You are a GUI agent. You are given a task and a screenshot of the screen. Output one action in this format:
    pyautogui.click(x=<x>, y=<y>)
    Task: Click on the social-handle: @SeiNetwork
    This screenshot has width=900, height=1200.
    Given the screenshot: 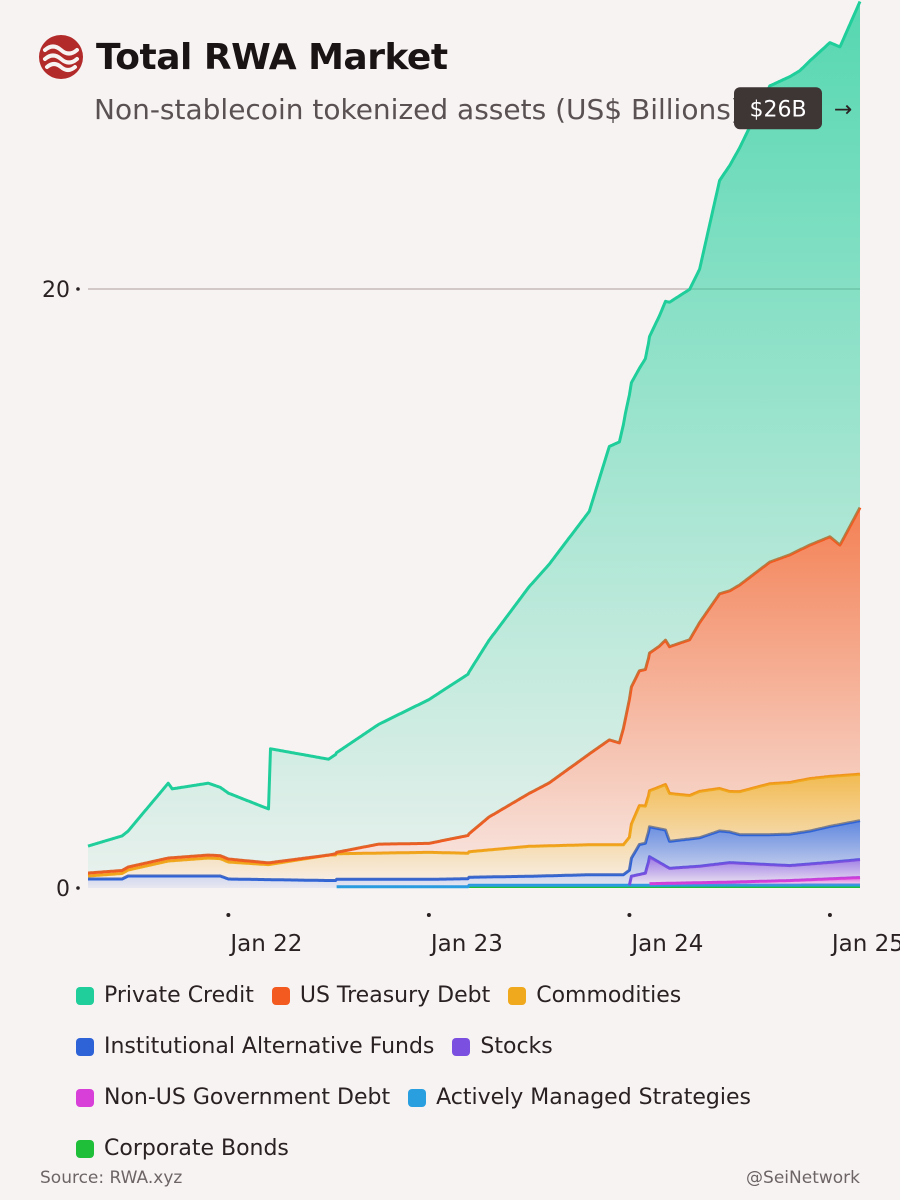 What is the action you would take?
    pyautogui.click(x=803, y=1178)
    